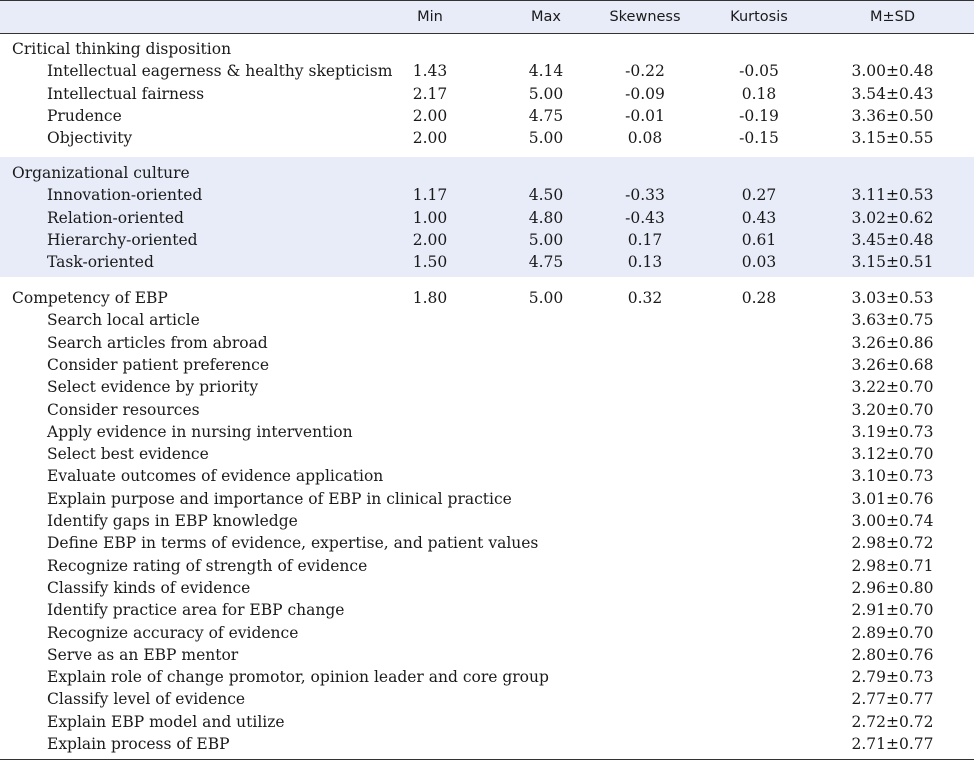  Describe the element at coordinates (892, 364) in the screenshot. I see `row-msd: 3.26±0.68` at that location.